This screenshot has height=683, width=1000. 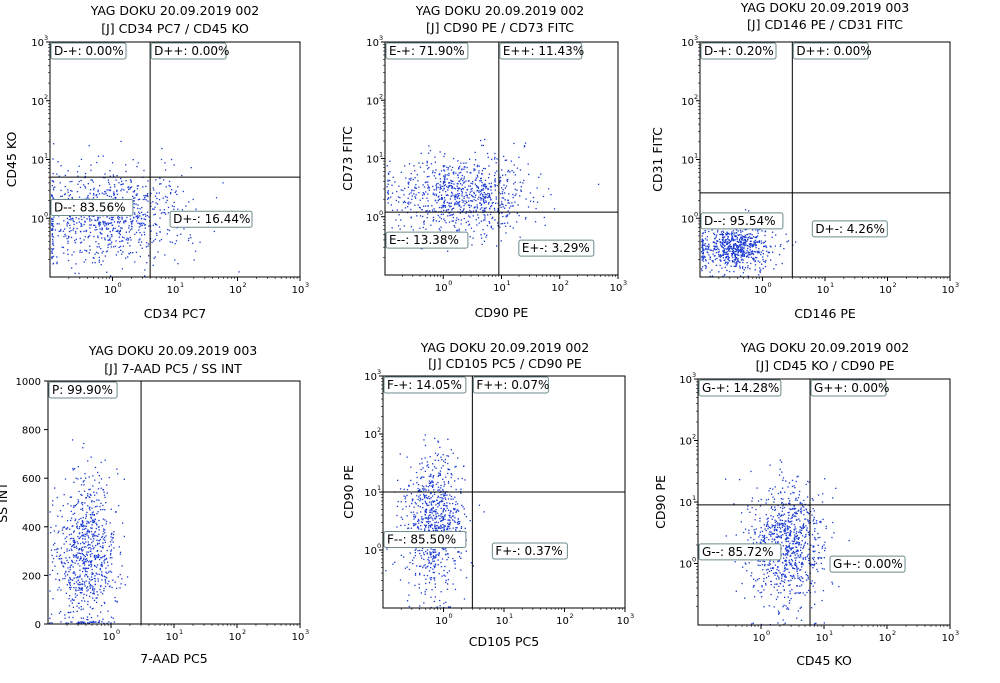 I want to click on quadrant-label-text: E-+: 71.90%, so click(x=427, y=51).